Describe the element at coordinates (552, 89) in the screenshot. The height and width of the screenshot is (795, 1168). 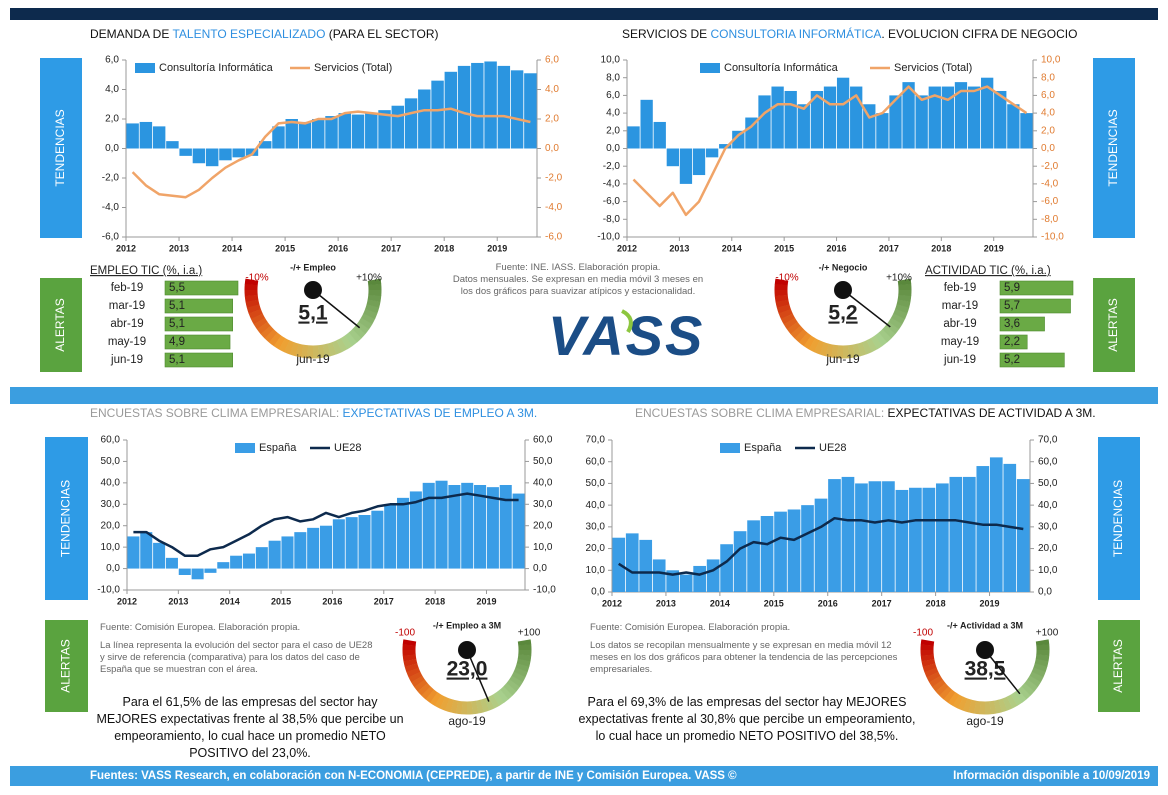
I see `y2-tick-label: 4,0` at that location.